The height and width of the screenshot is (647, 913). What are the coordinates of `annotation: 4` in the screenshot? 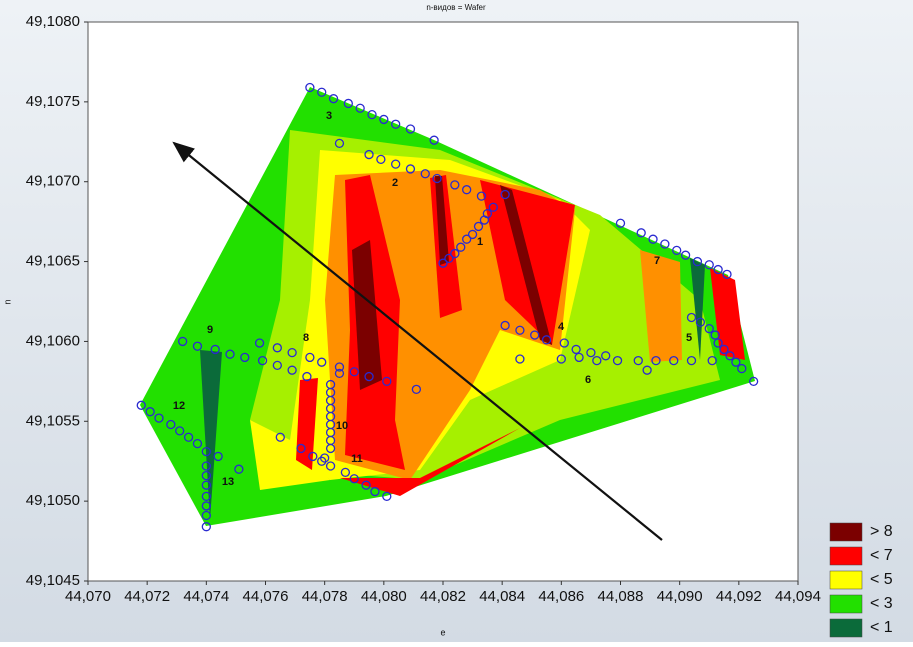 It's located at (561, 327).